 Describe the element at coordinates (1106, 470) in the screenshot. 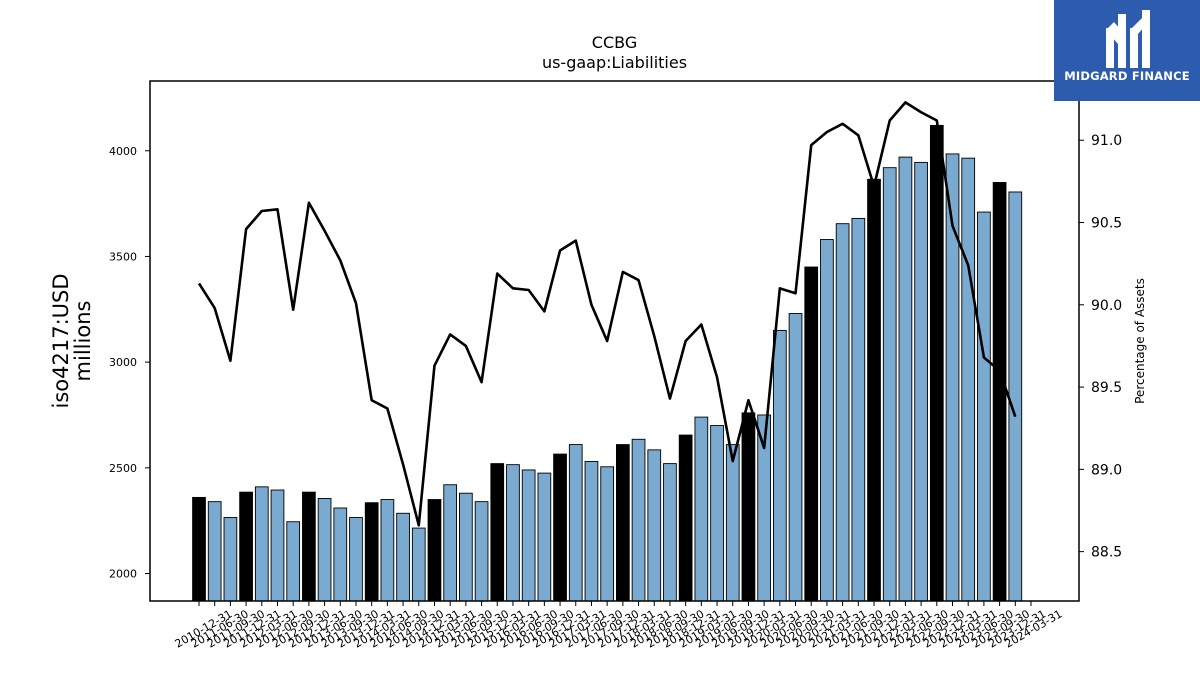

I see `y2-tick-label: 89.0` at that location.